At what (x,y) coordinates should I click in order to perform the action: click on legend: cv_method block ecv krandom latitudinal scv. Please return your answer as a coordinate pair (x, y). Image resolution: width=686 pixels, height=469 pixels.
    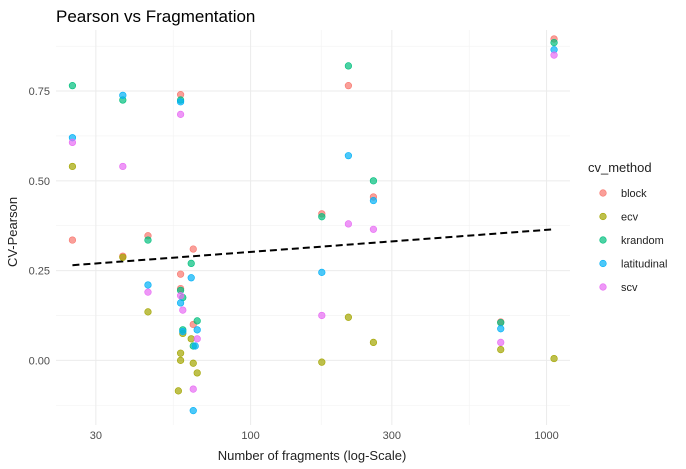
    Looking at the image, I should click on (627, 227).